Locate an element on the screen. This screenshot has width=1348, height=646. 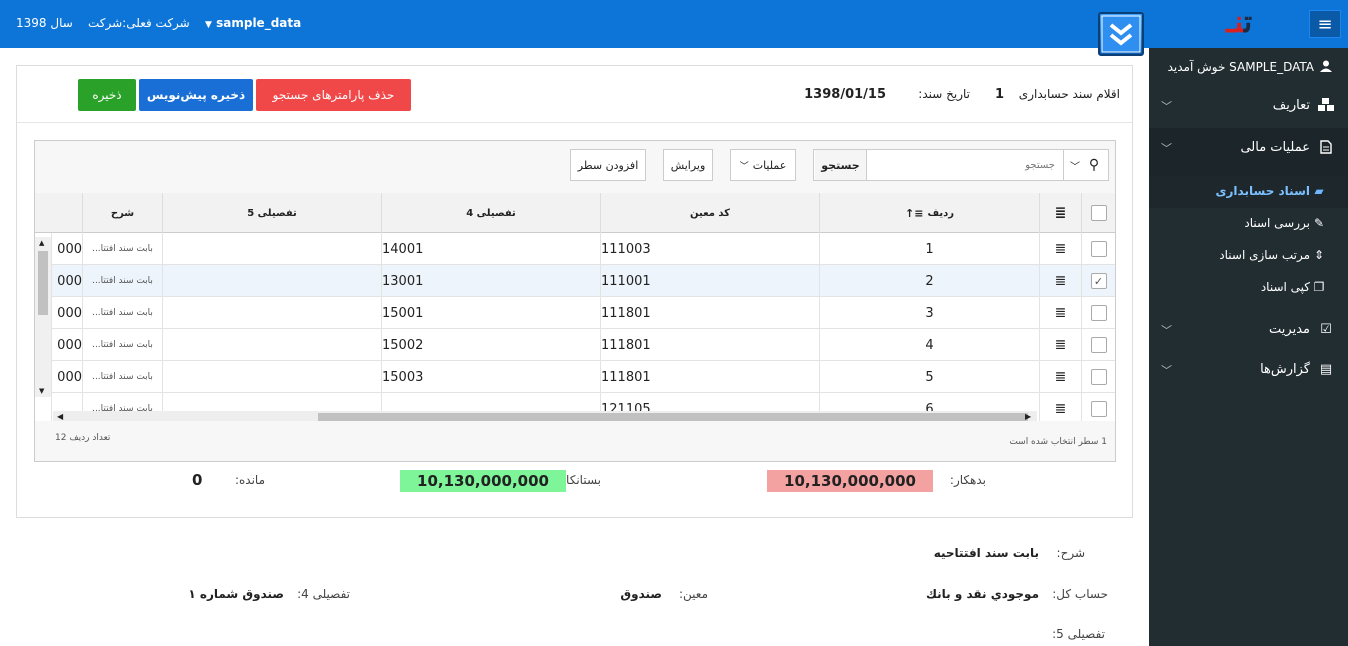
cell-moein: 111001 is located at coordinates (709, 281).